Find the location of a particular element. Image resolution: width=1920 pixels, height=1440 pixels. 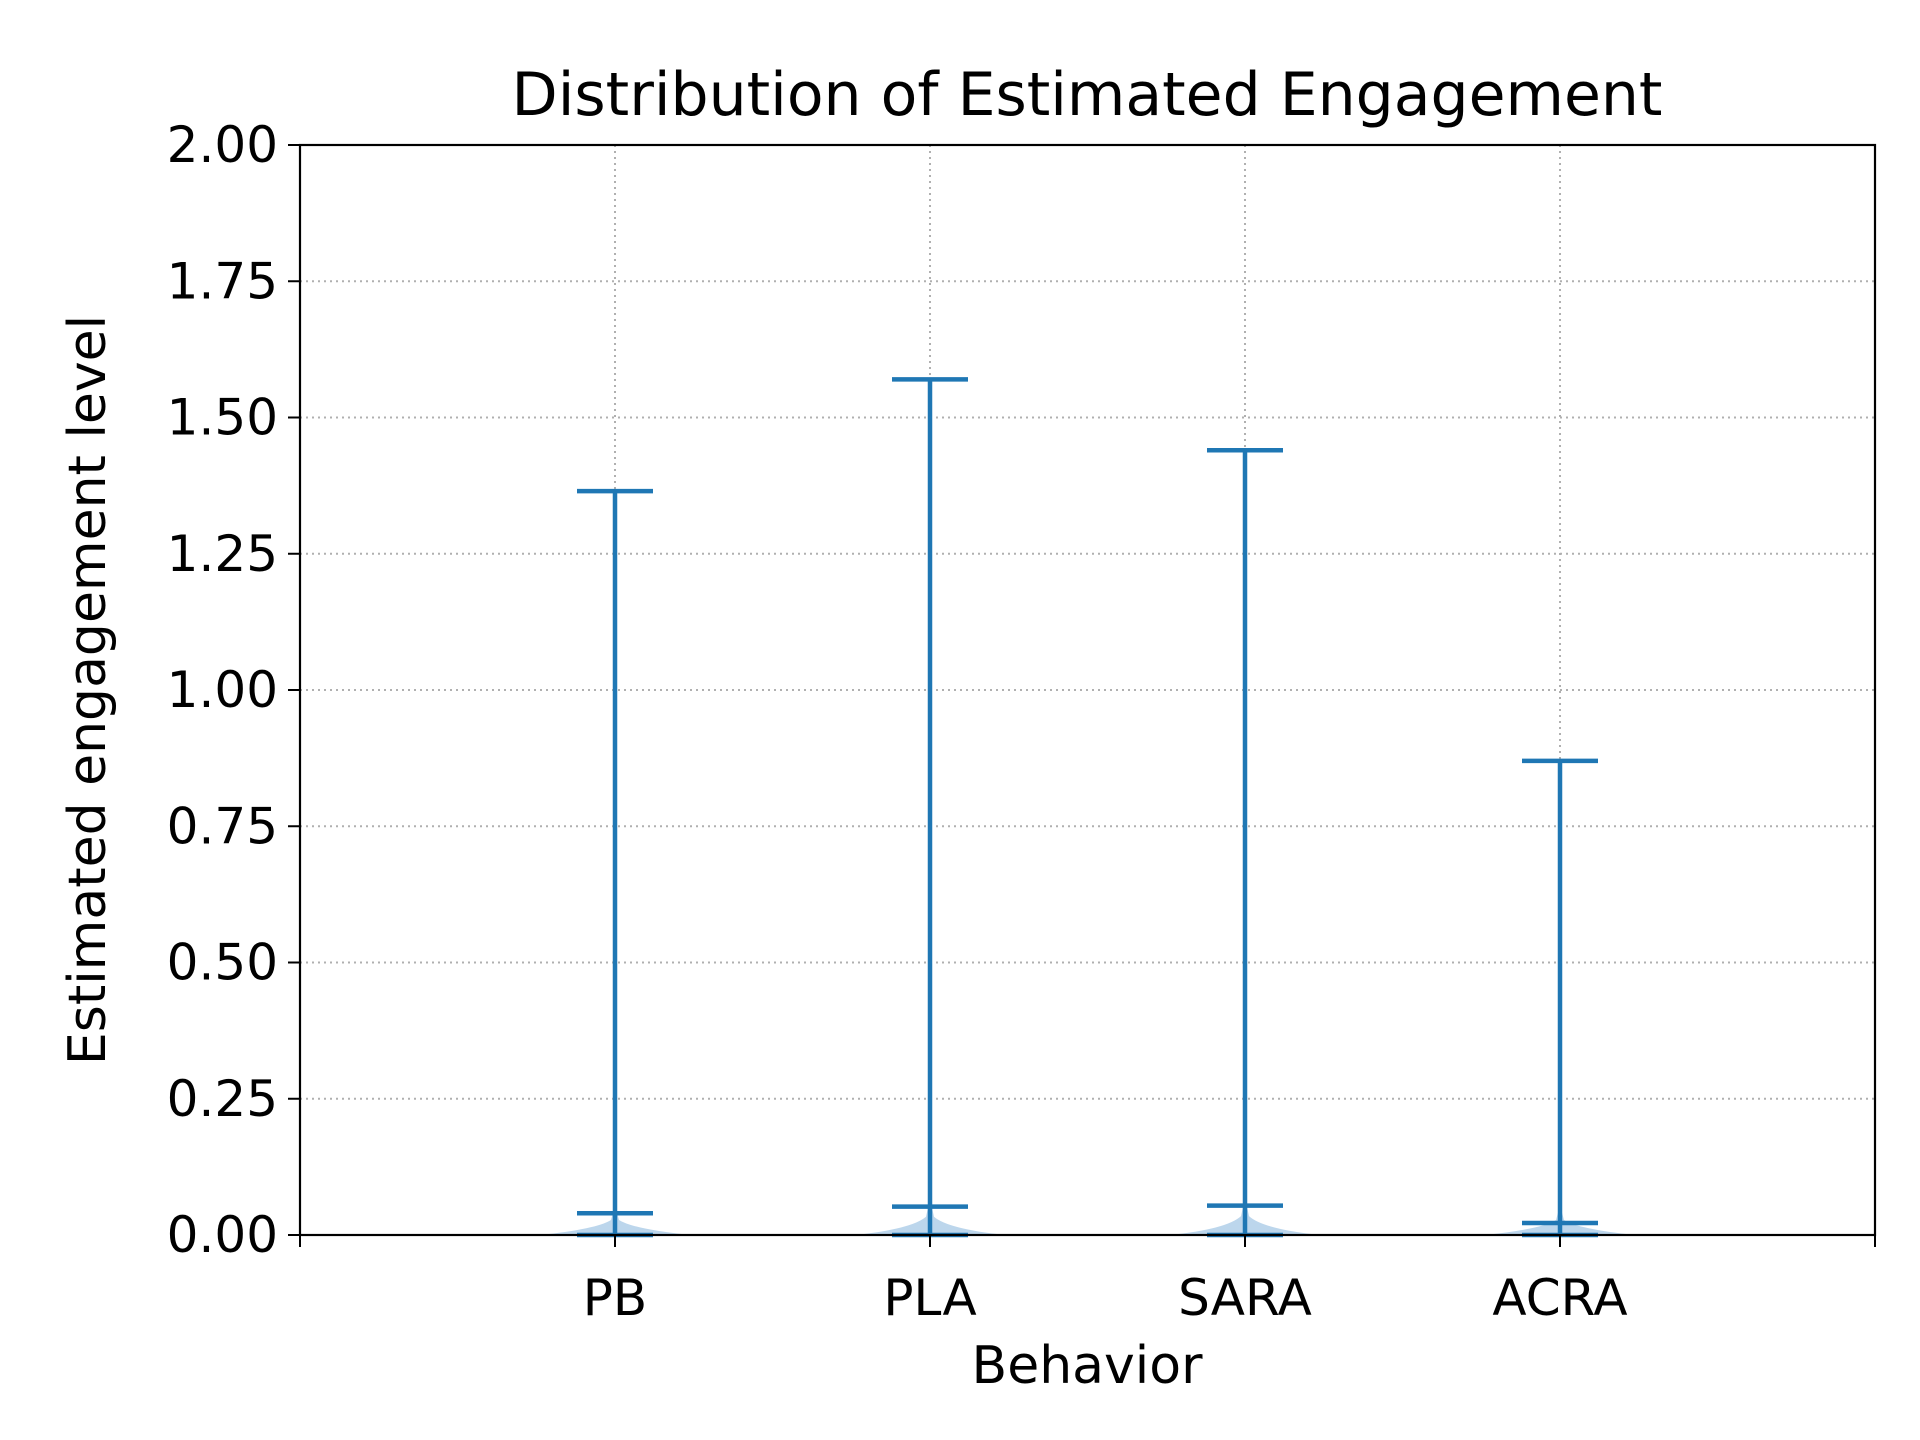

y-axis: 0.00 0.25 0.50 0.75 1.00 1.25 1.50 1.75 2.00 is located at coordinates (233, 690).